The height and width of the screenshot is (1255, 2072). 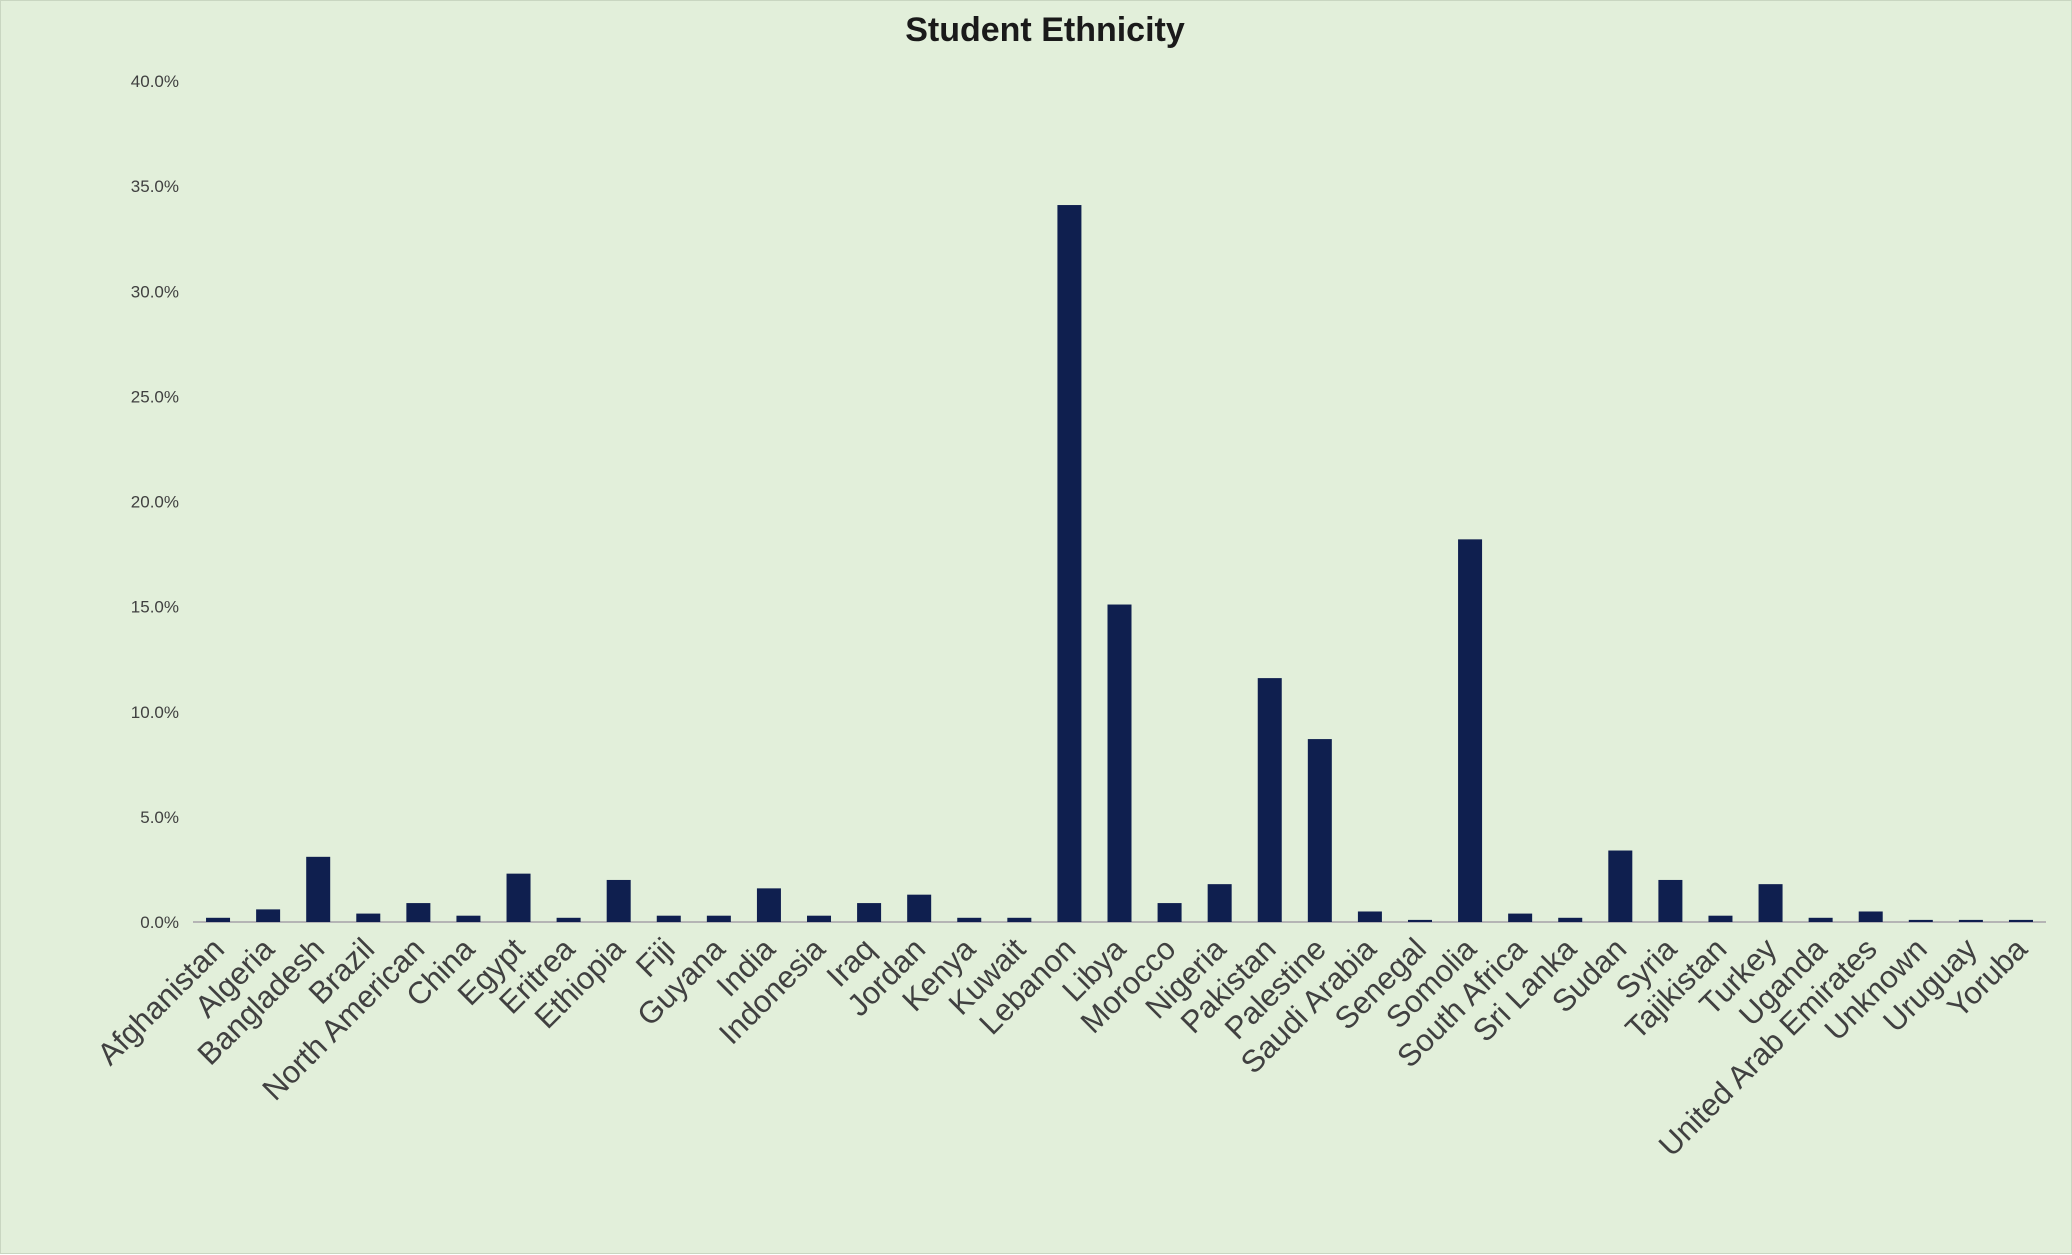 What do you see at coordinates (1269, 800) in the screenshot?
I see `bar-pakistan` at bounding box center [1269, 800].